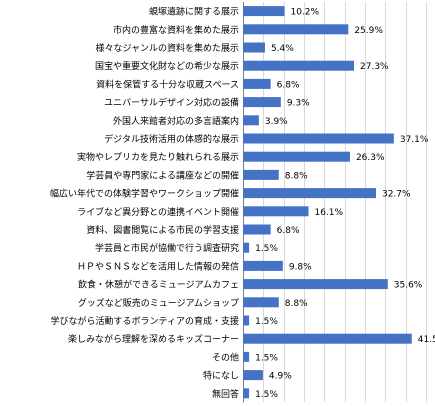  Describe the element at coordinates (167, 66) in the screenshot. I see `category-label: 国宝や重要文化財などの希少な展示` at that location.